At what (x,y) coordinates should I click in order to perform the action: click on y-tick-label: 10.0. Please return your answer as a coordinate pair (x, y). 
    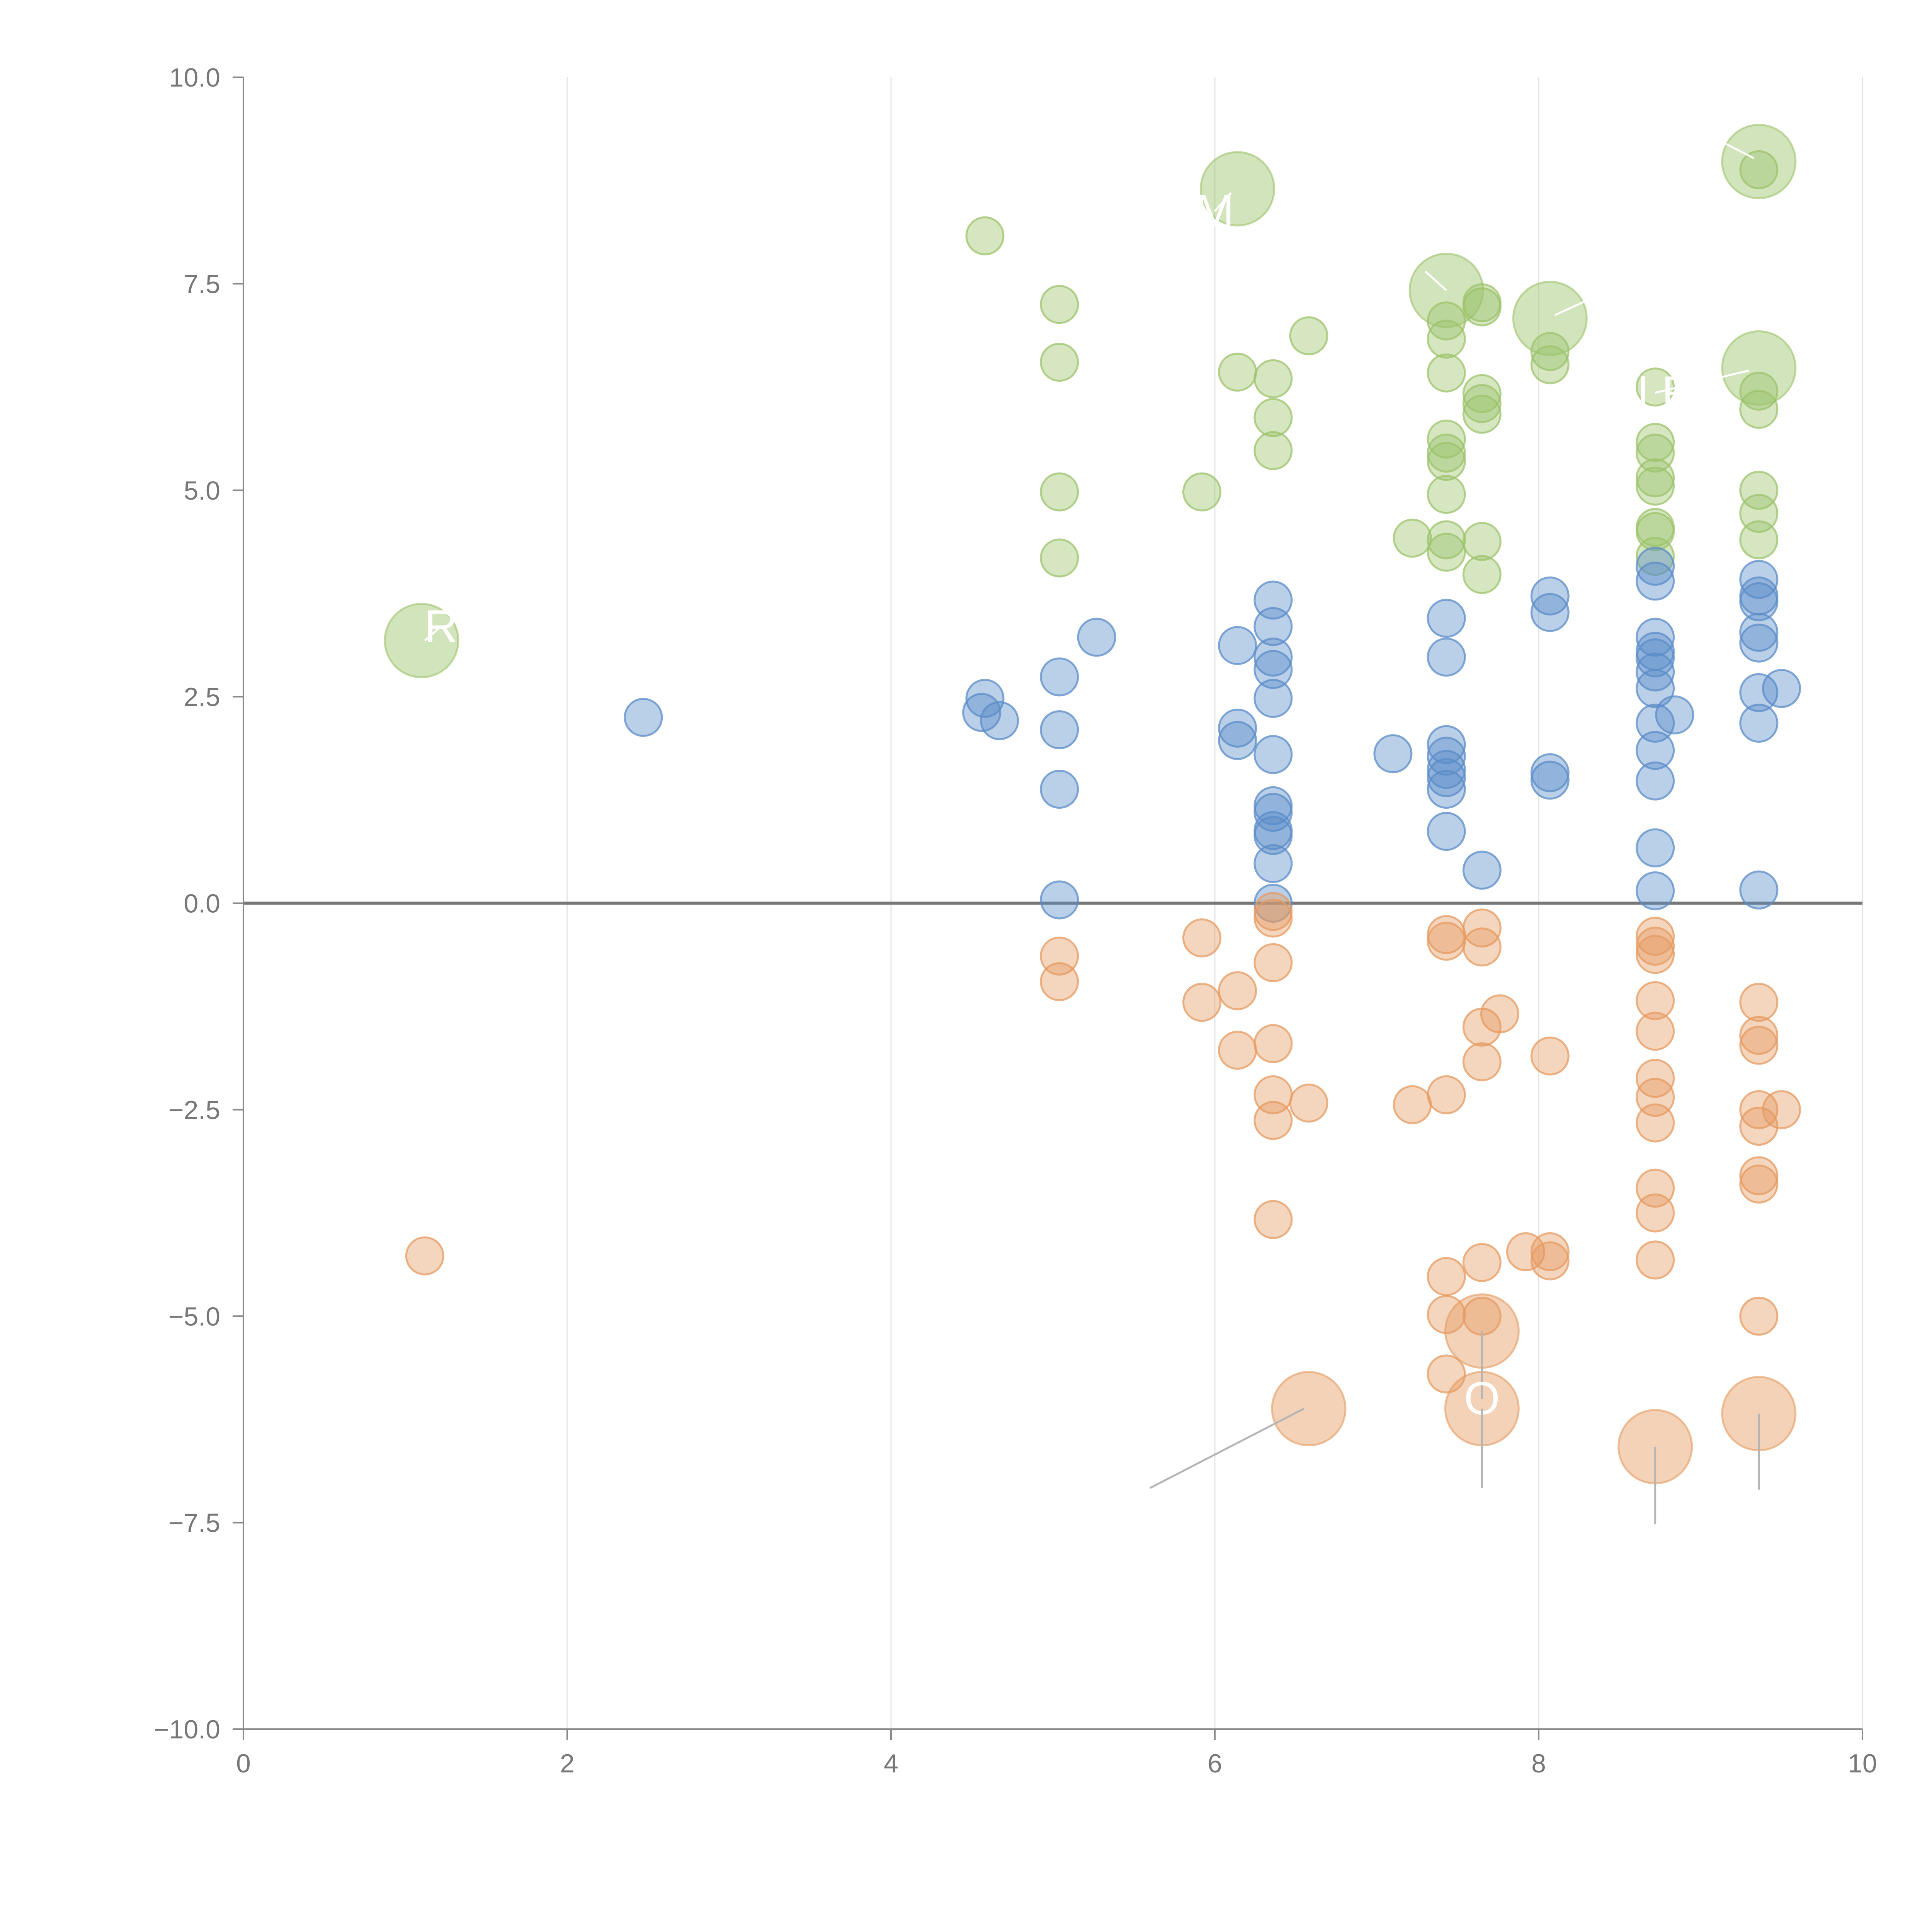
    Looking at the image, I should click on (194, 78).